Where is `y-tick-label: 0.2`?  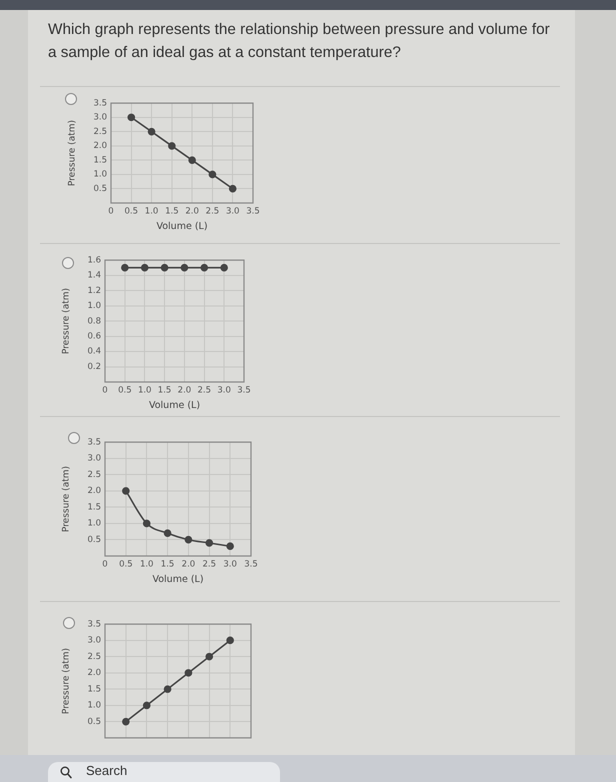 y-tick-label: 0.2 is located at coordinates (94, 367).